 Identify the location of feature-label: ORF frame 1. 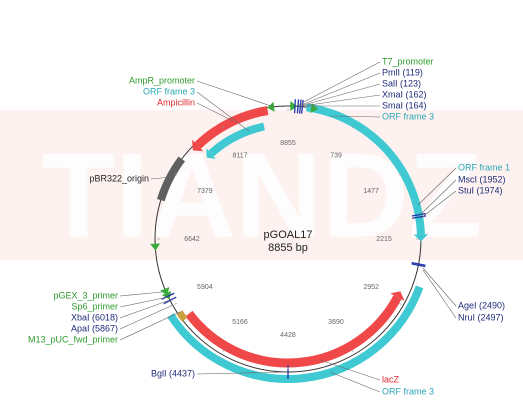
(484, 167).